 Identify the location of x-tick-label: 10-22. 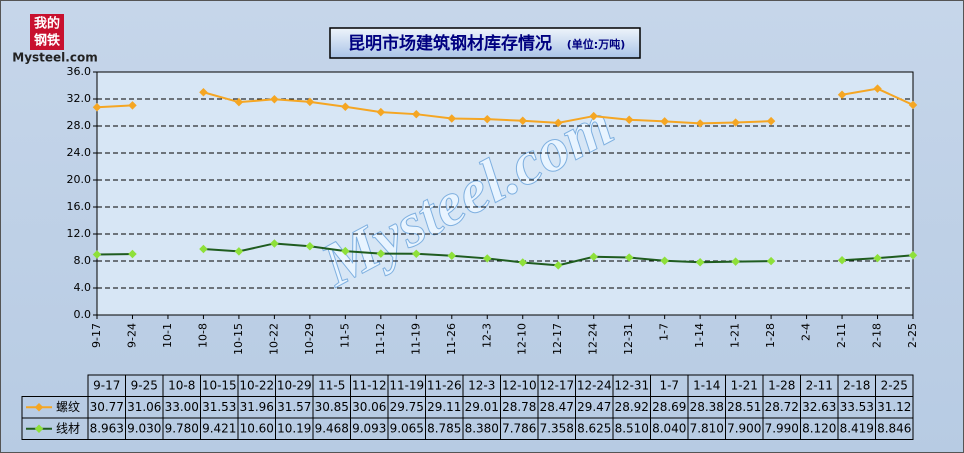
(273, 339).